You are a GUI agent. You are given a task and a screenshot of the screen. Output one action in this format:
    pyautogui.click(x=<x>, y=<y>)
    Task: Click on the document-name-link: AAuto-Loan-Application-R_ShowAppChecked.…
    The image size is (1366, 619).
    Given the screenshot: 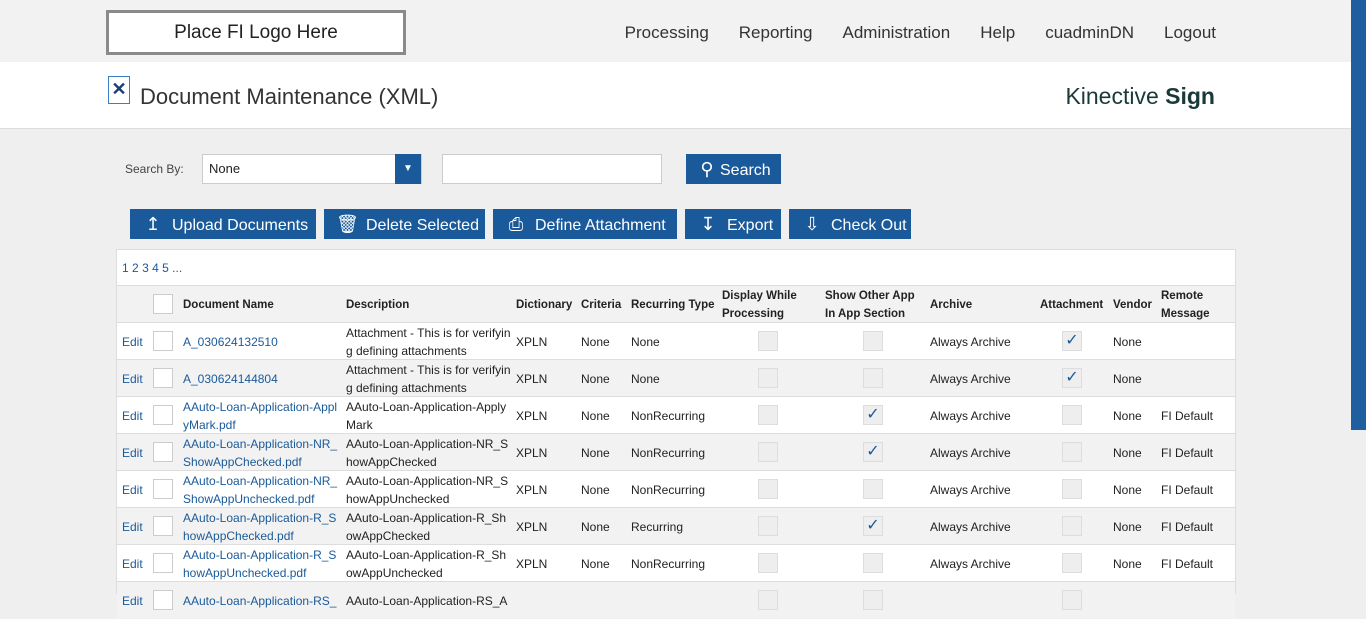 What is the action you would take?
    pyautogui.click(x=260, y=526)
    